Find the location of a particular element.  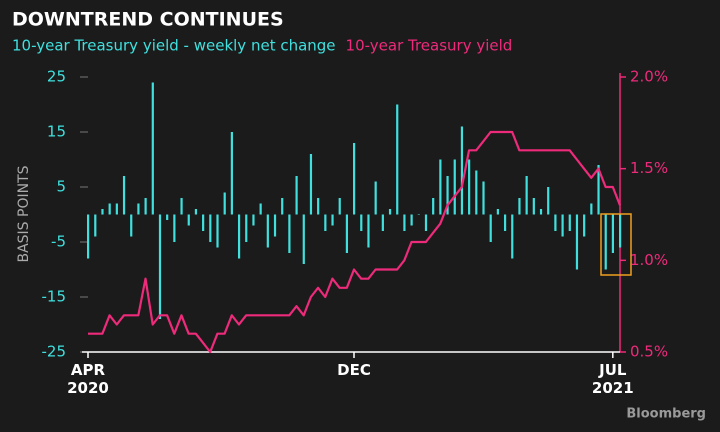

x-tick-label: DEC is located at coordinates (354, 370).